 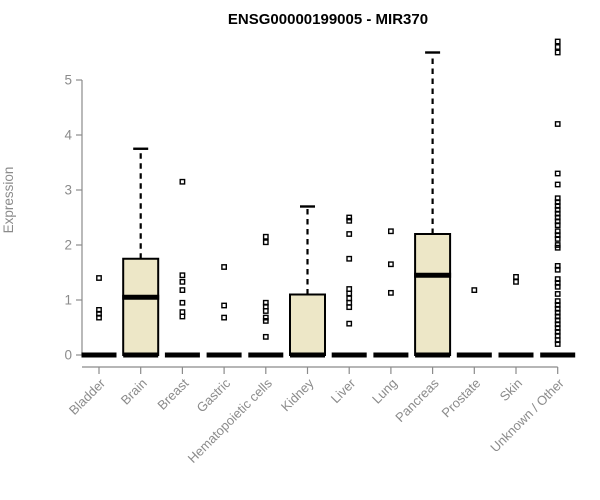 I want to click on y-tick-label: 2, so click(x=68, y=245).